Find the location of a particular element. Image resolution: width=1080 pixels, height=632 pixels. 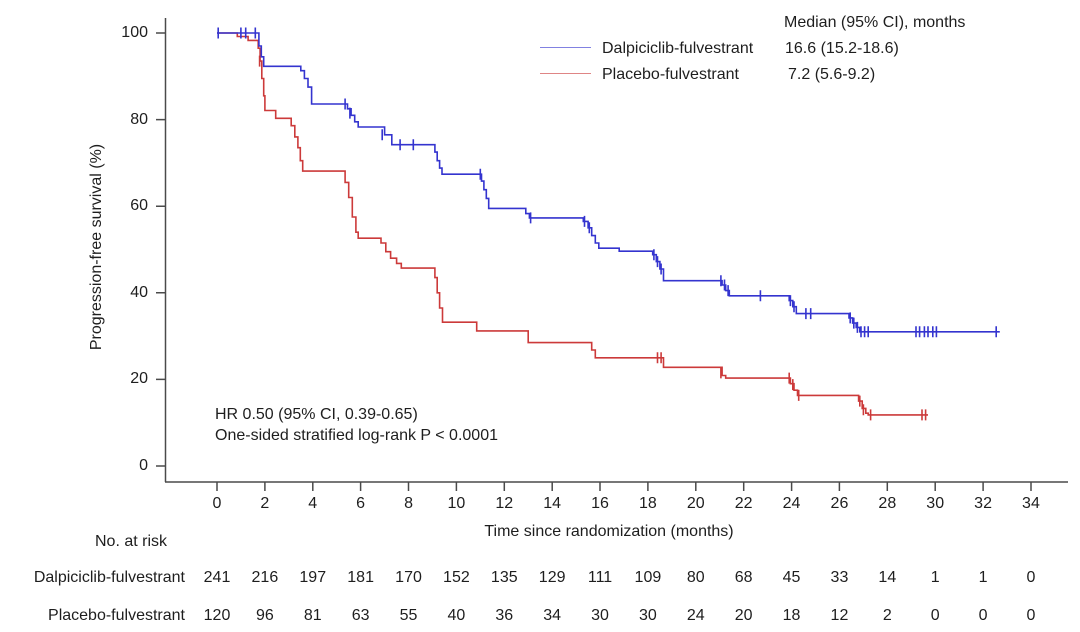

risk-count: 20 is located at coordinates (743, 615).